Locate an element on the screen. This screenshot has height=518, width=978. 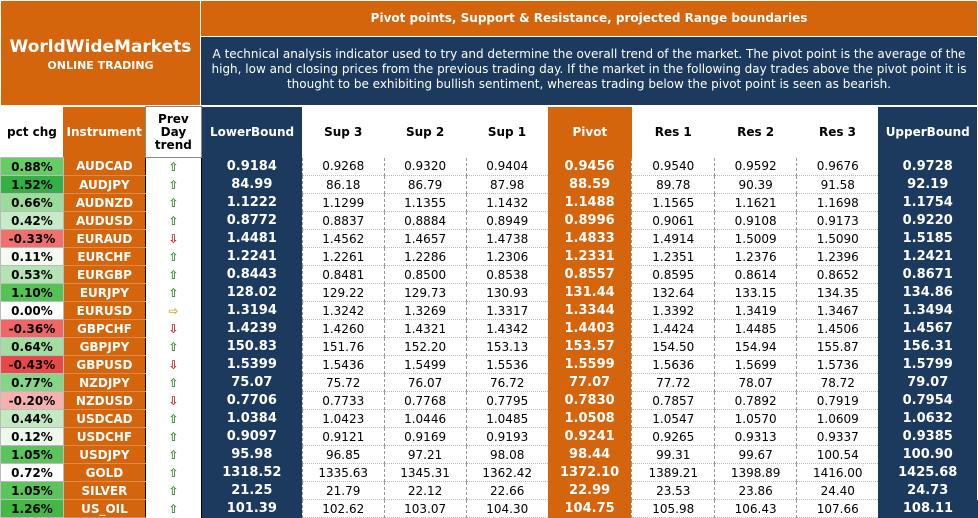
sup1-cell: 0.8538 is located at coordinates (506, 274).